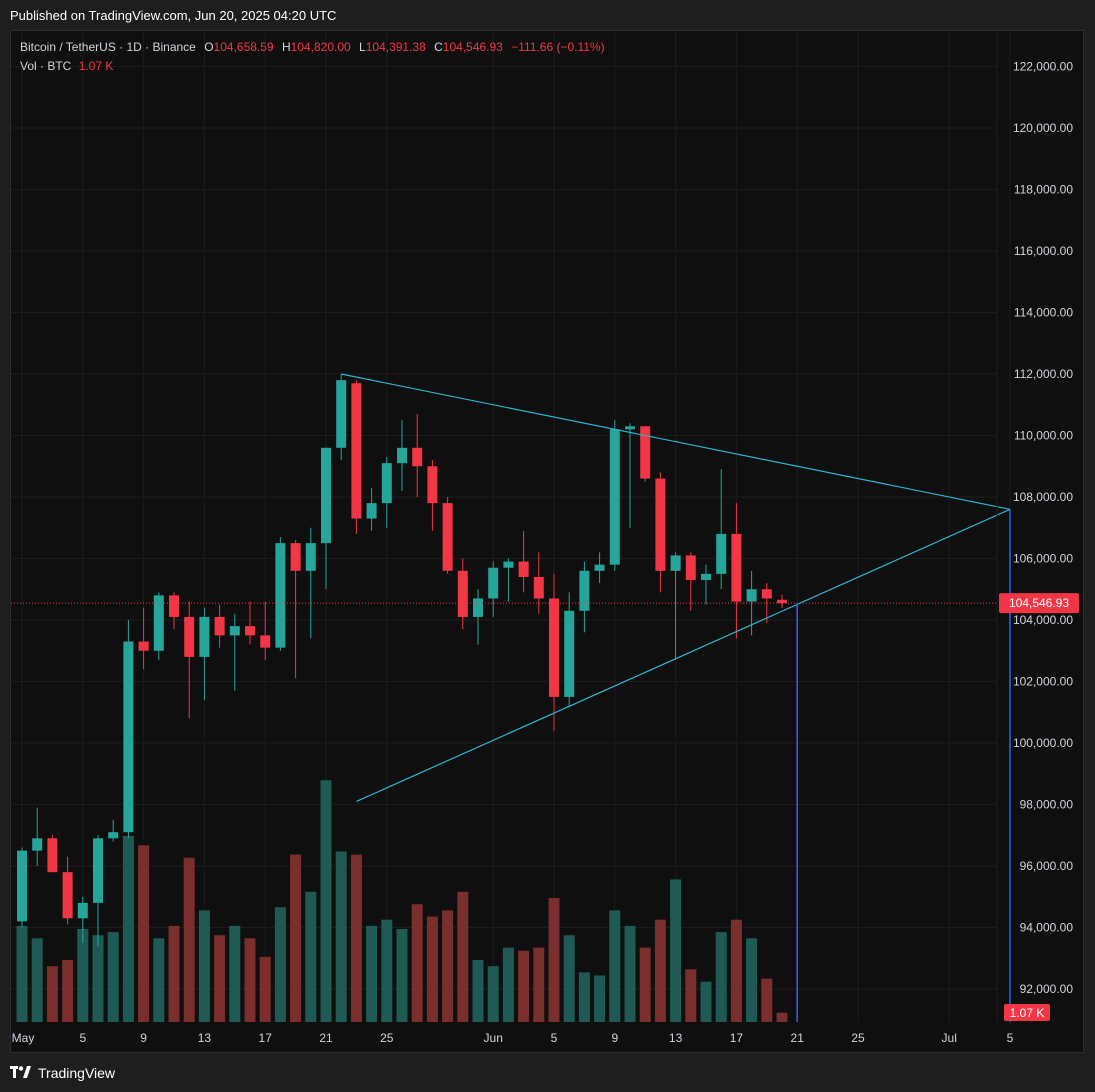 The width and height of the screenshot is (1095, 1092). I want to click on x-tick-label: 21, so click(798, 1038).